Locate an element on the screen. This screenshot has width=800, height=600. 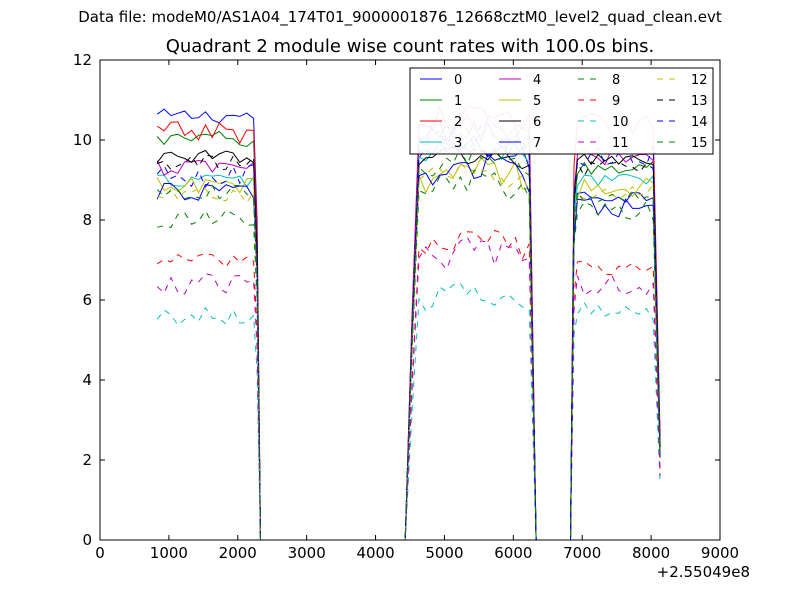
legend-label-2: 2 is located at coordinates (458, 122).